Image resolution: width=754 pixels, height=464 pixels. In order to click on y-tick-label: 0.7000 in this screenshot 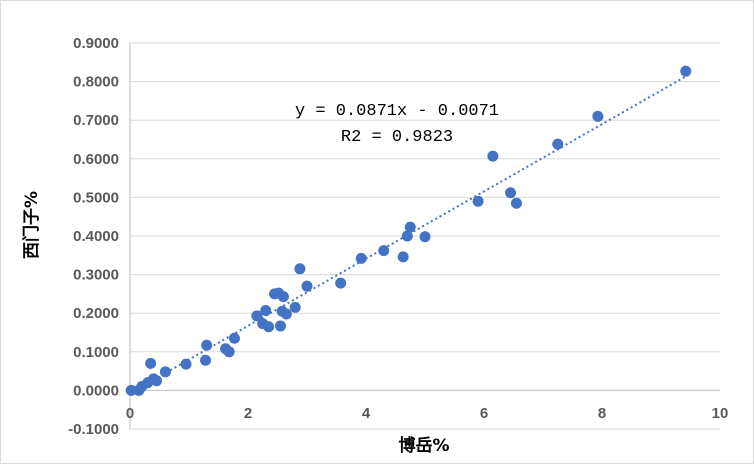, I will do `click(96, 120)`.